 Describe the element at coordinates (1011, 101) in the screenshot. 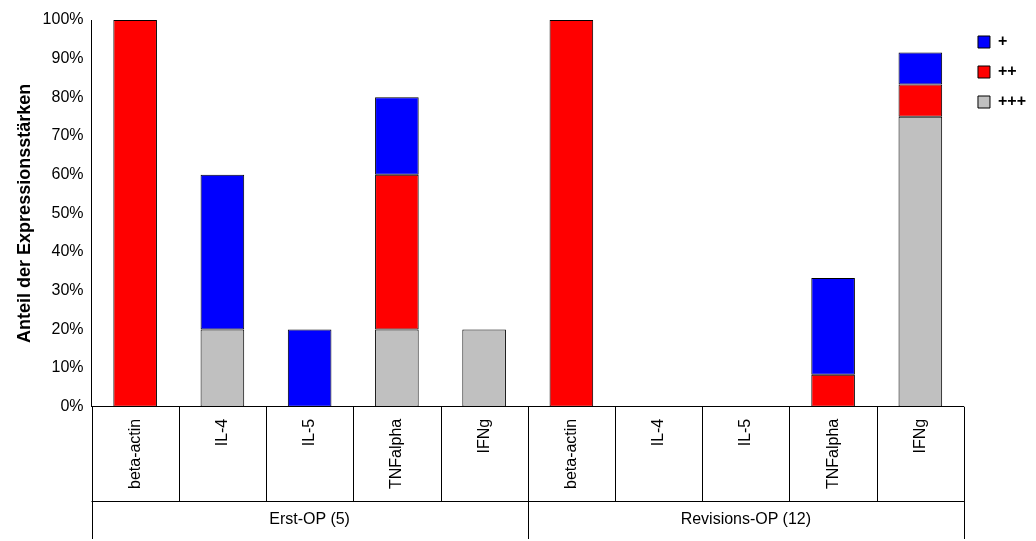

I see `legend-label: +++` at that location.